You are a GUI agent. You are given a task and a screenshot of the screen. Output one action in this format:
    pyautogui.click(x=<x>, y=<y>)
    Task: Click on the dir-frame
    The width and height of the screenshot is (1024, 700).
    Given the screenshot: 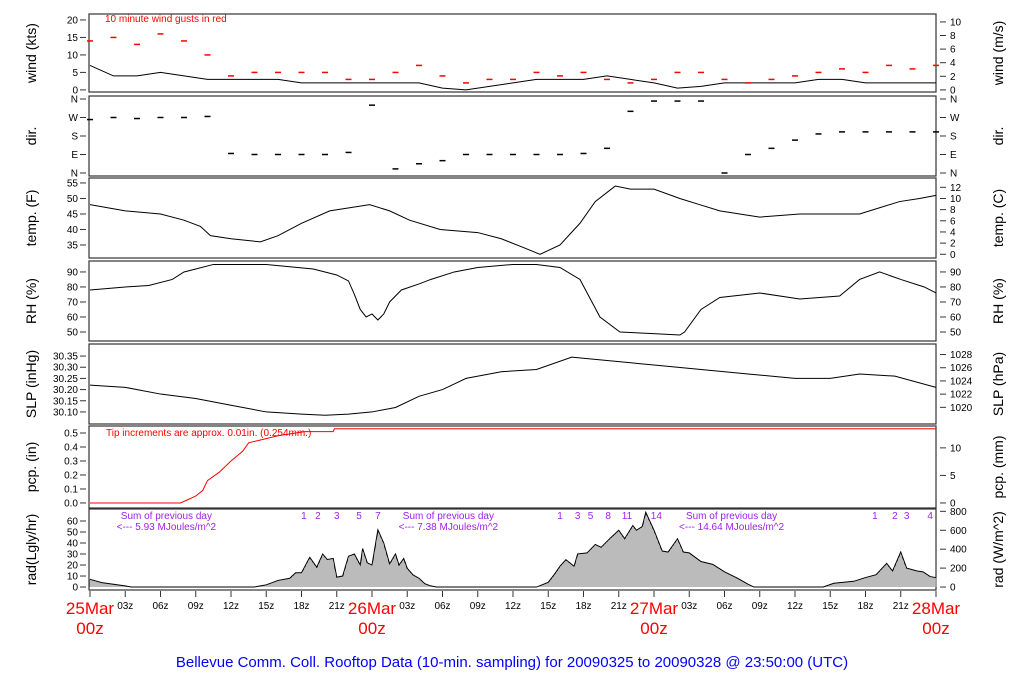 What is the action you would take?
    pyautogui.click(x=512, y=136)
    